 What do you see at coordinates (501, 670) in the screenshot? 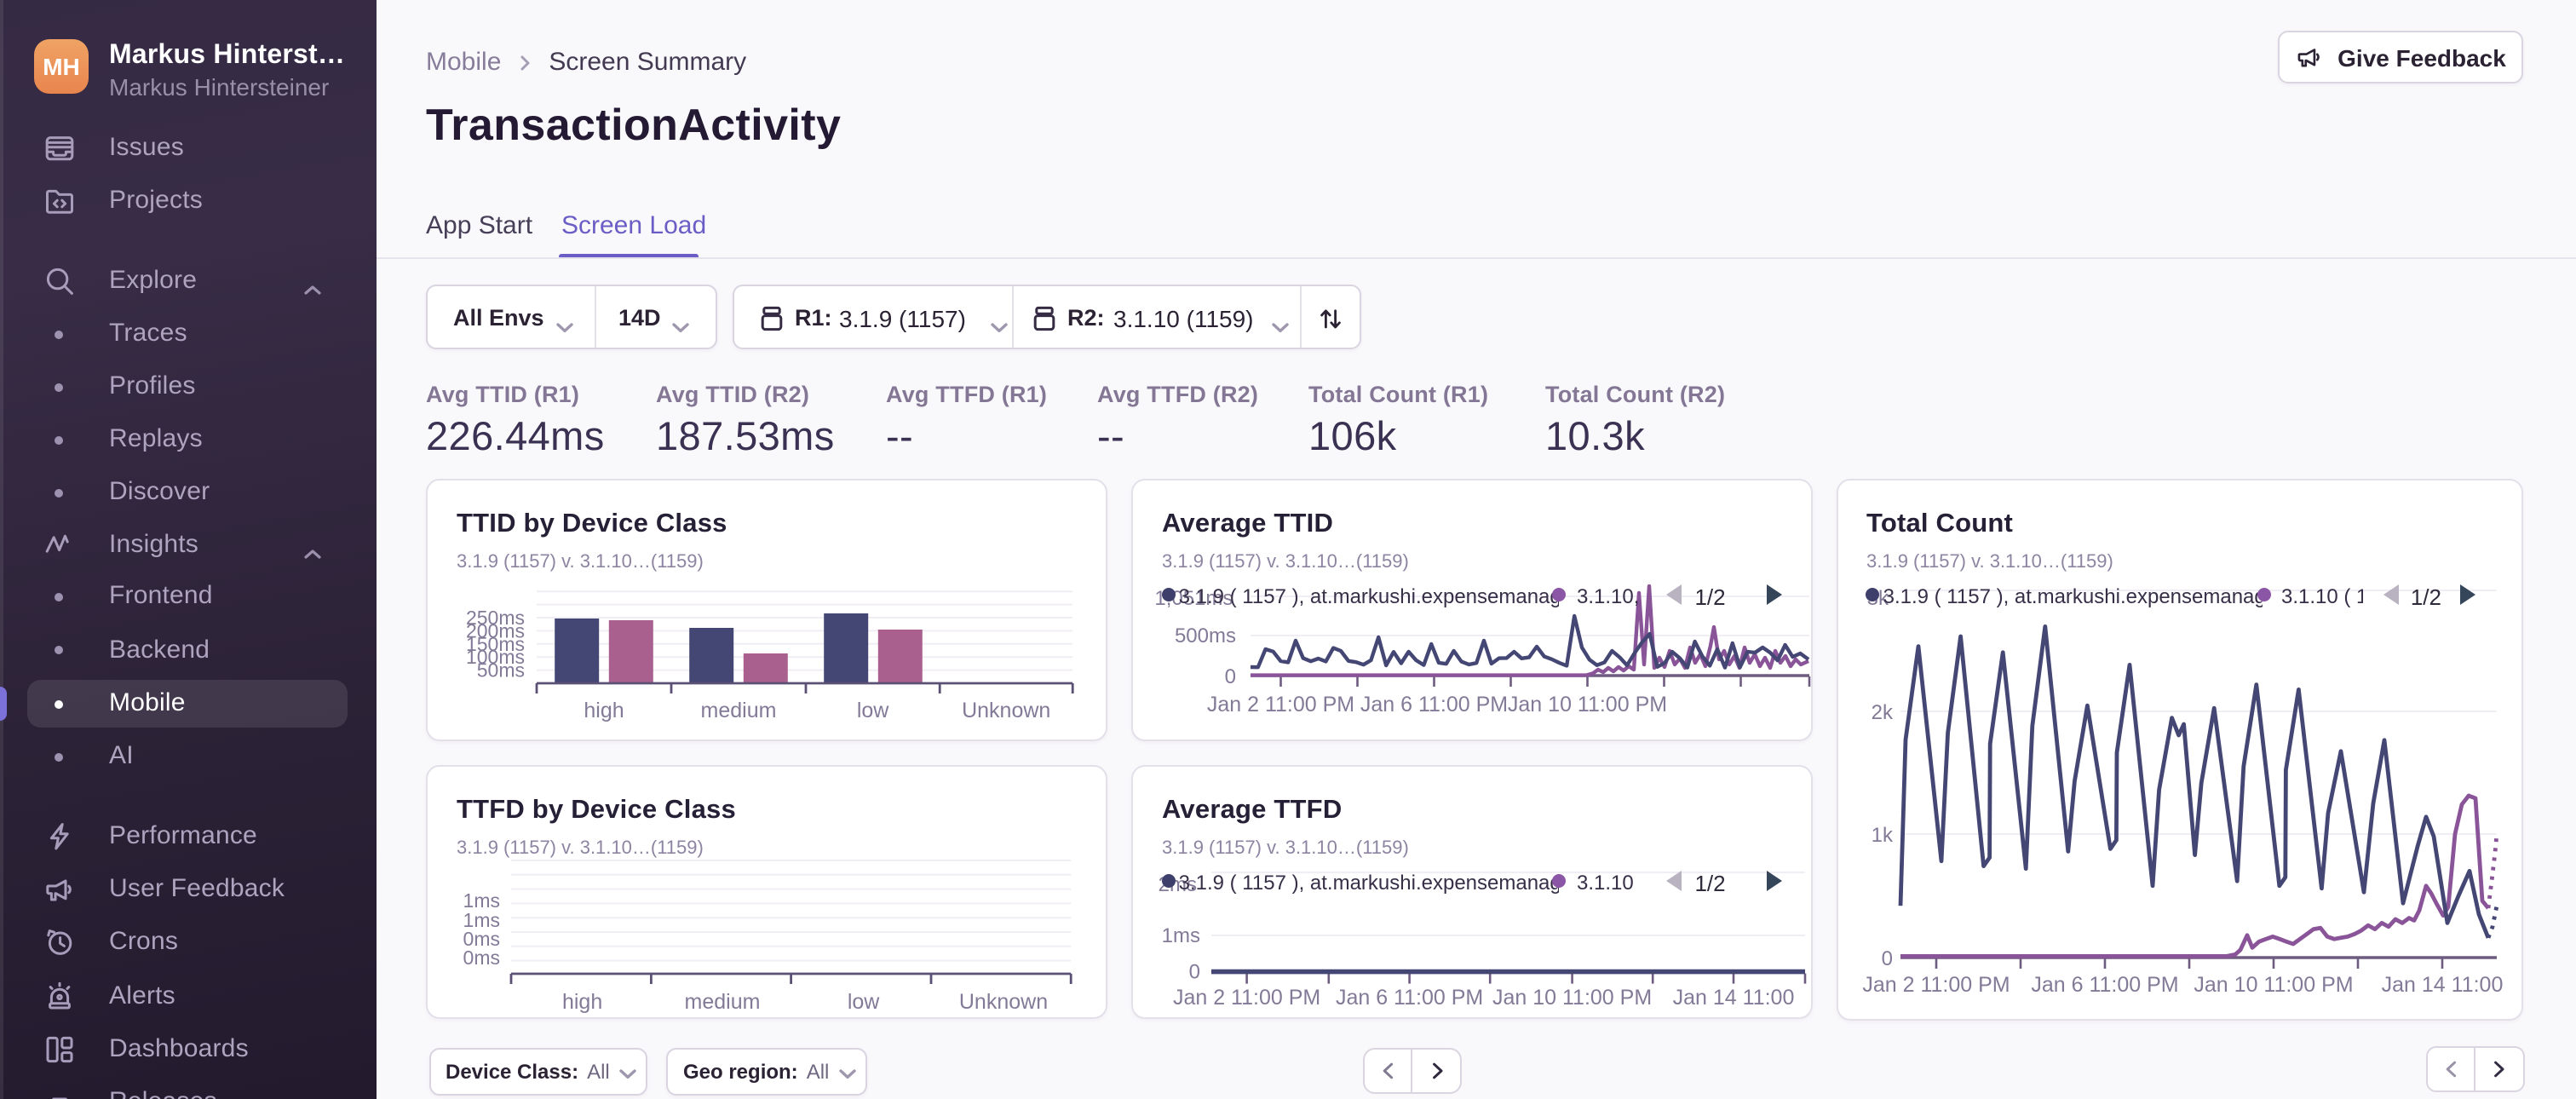
I see `svg-text: 50ms` at bounding box center [501, 670].